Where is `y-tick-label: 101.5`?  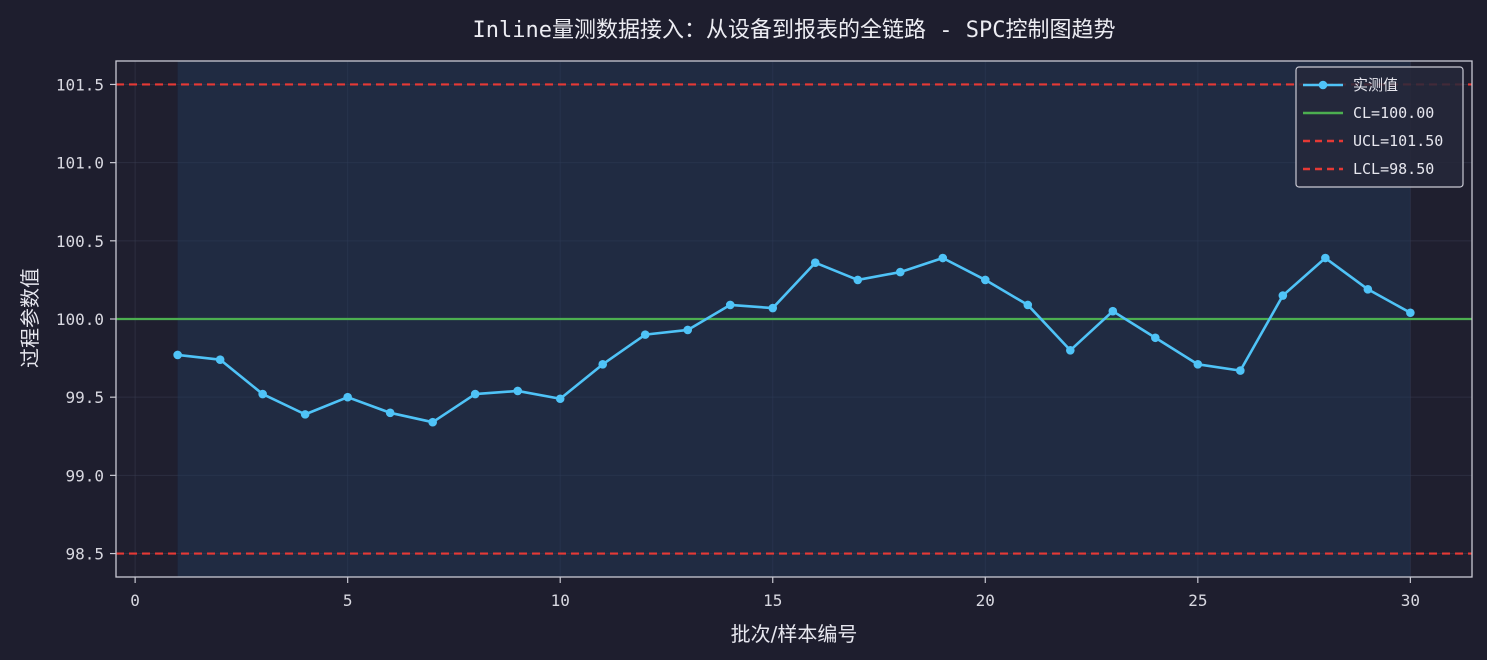
y-tick-label: 101.5 is located at coordinates (80, 84).